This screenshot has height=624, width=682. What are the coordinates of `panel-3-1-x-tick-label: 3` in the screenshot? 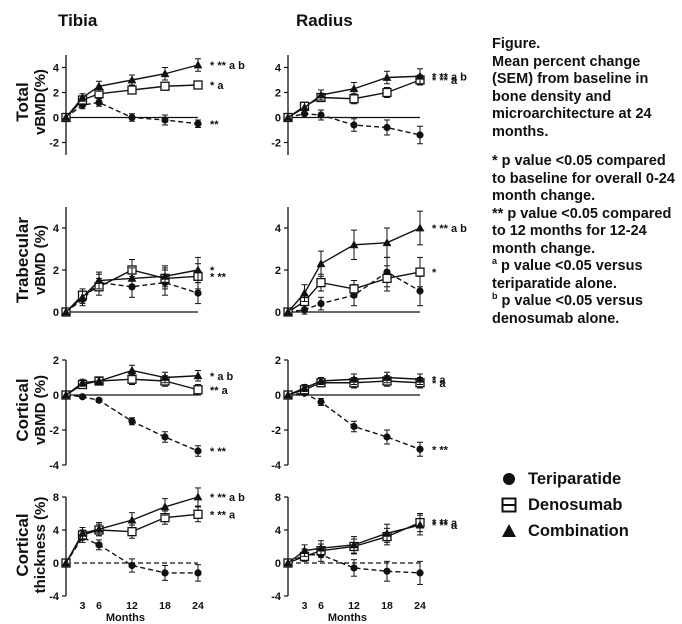 It's located at (305, 606).